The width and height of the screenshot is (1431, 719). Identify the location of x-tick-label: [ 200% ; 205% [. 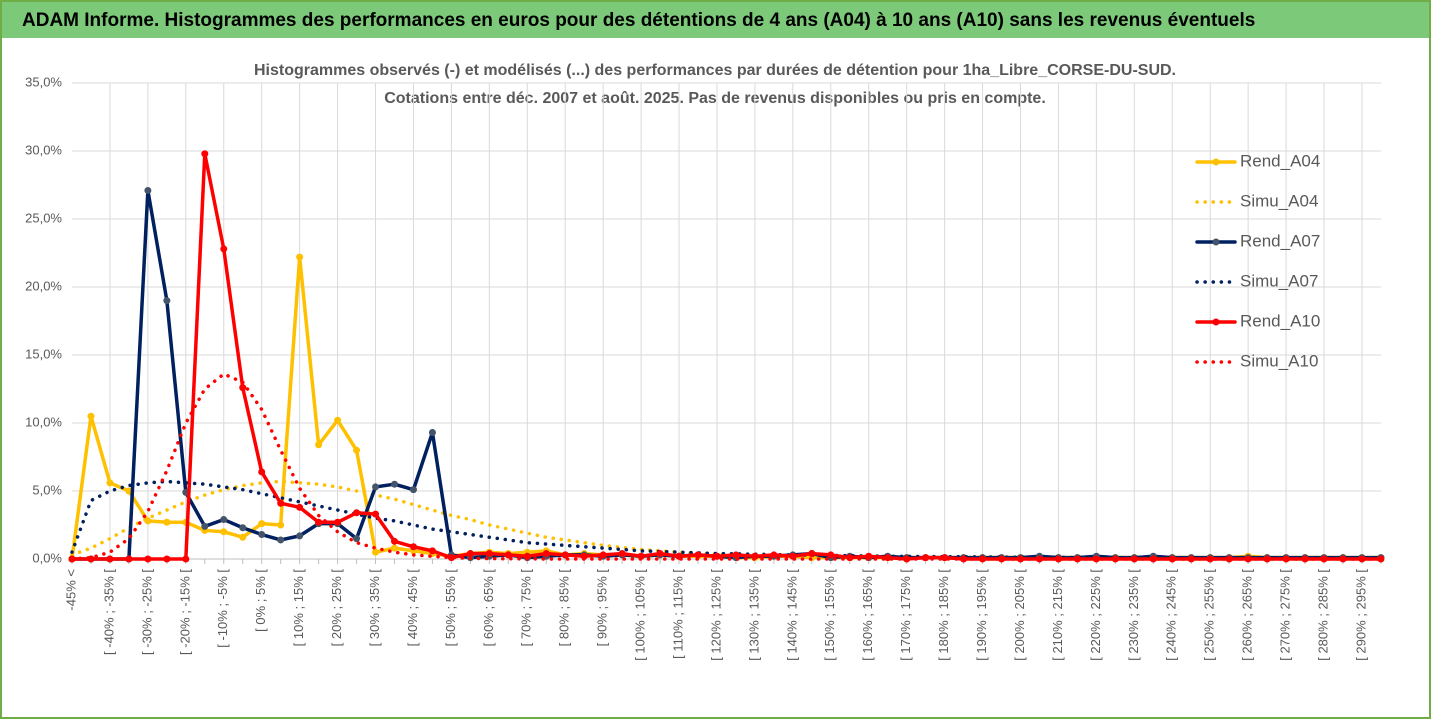
(1019, 615).